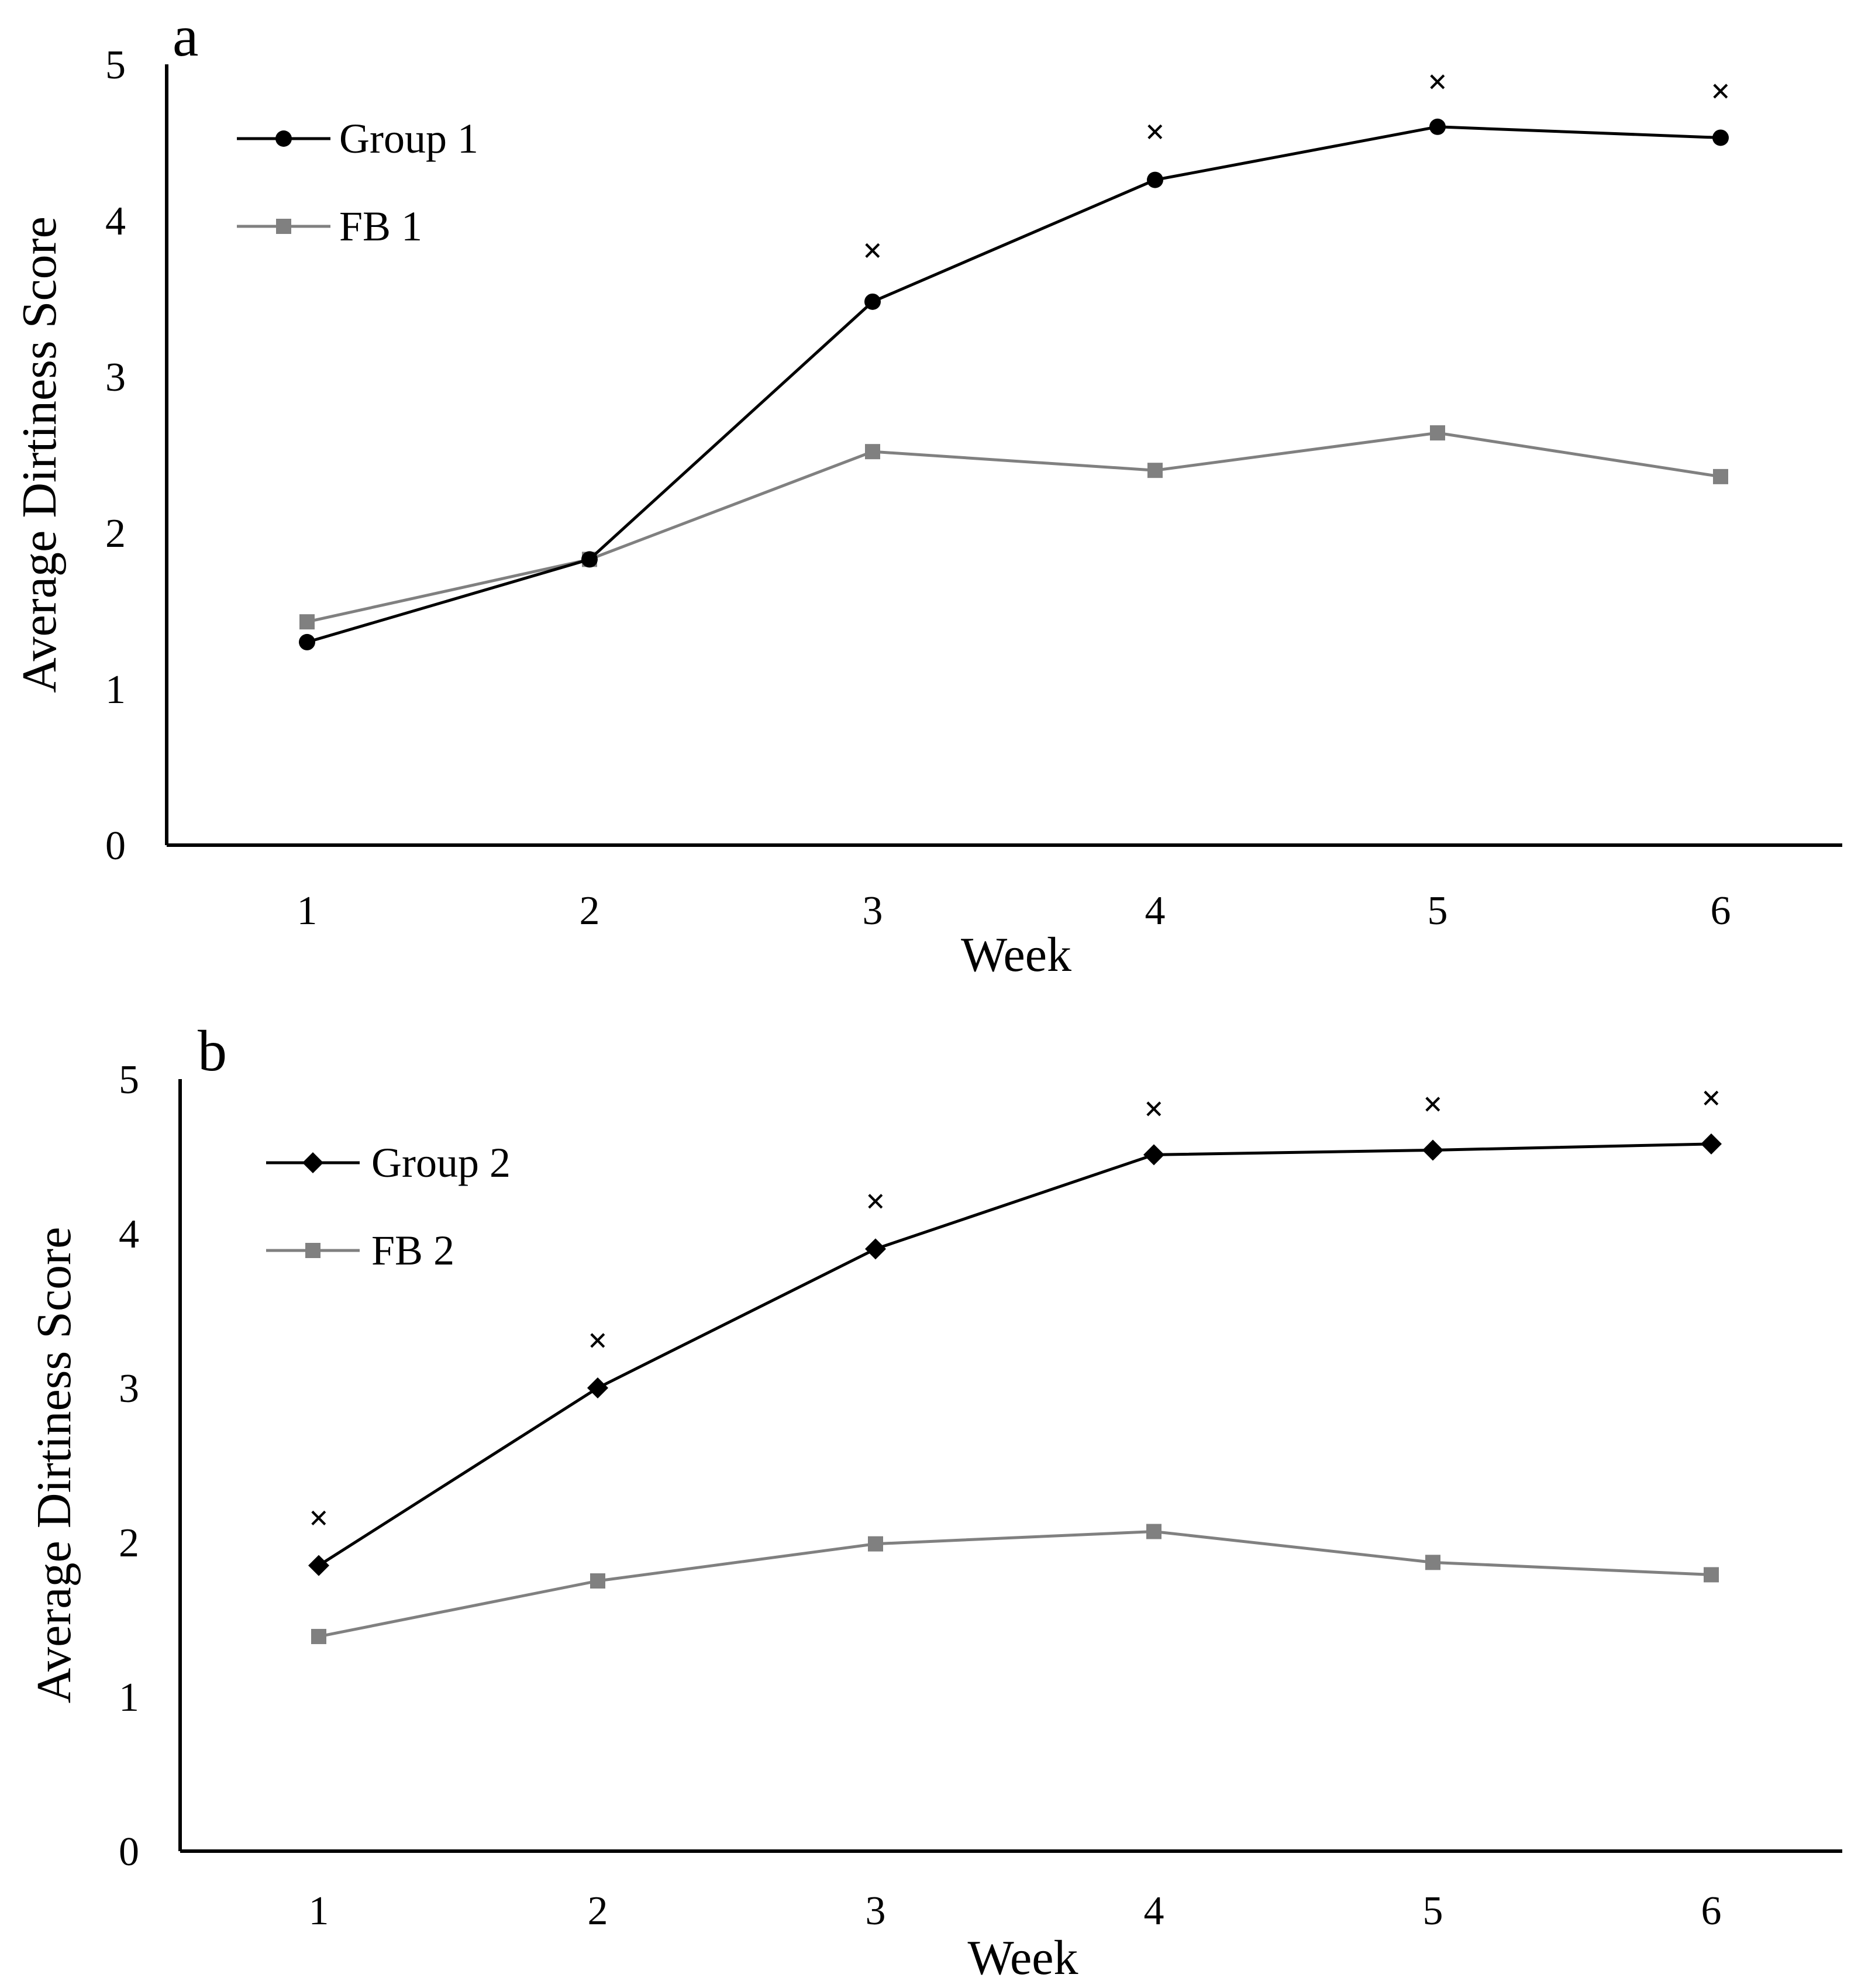 The width and height of the screenshot is (1875, 1988). I want to click on legend-item: Group 2, so click(388, 1162).